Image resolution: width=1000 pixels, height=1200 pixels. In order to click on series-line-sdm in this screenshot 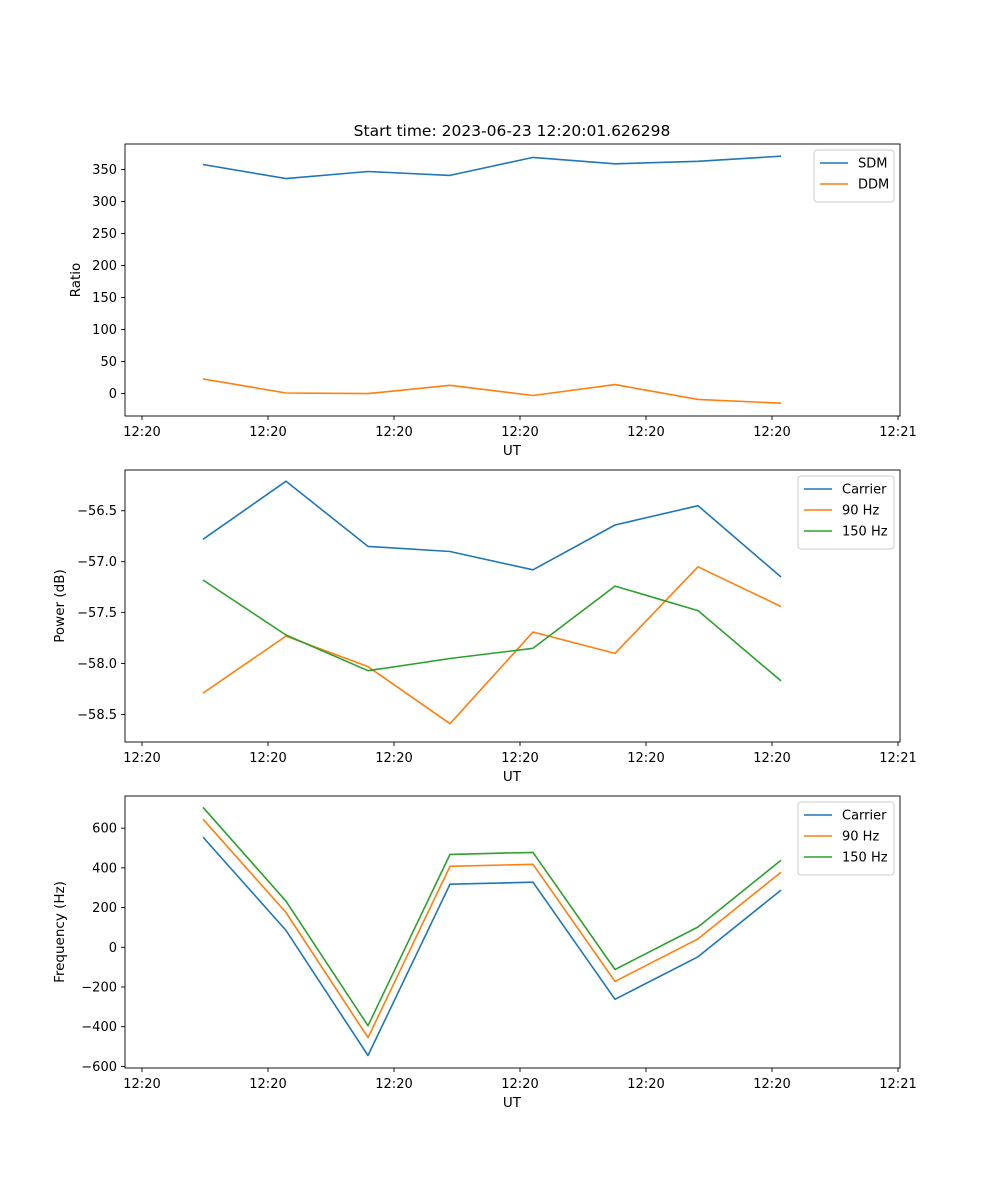, I will do `click(492, 167)`.